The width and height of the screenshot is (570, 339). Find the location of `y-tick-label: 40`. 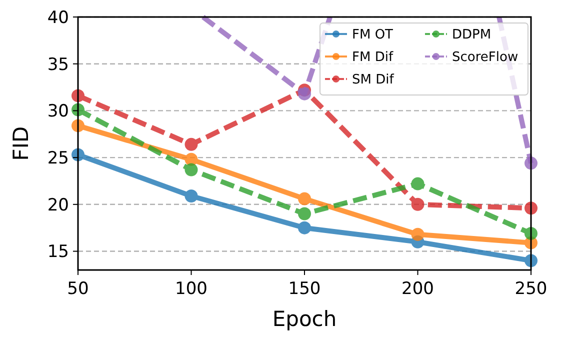

y-tick-label: 40 is located at coordinates (58, 18).